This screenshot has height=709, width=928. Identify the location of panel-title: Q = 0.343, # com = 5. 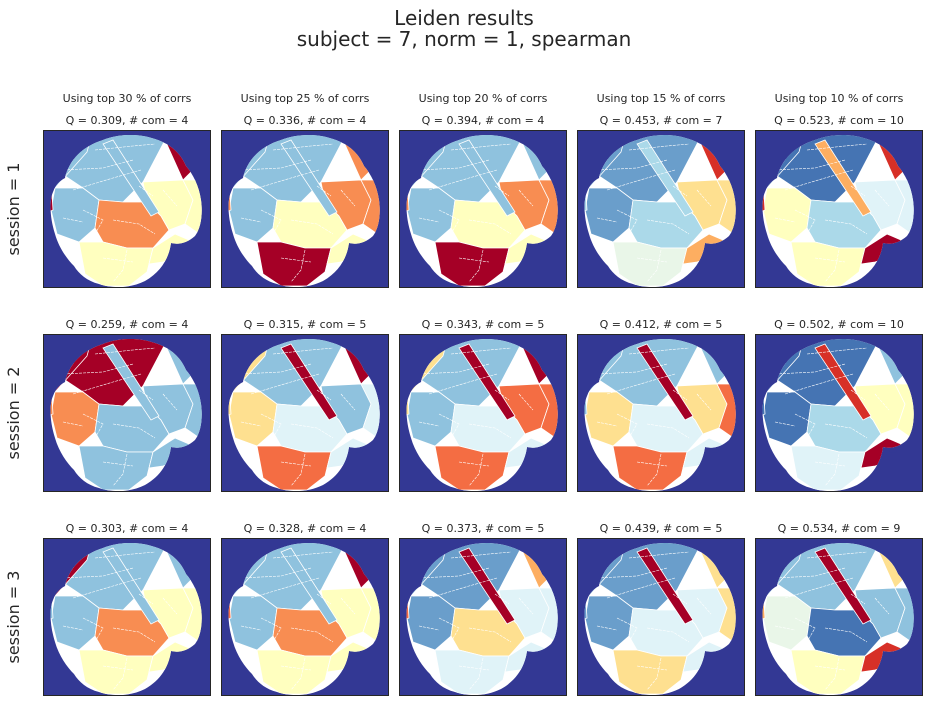
(483, 324).